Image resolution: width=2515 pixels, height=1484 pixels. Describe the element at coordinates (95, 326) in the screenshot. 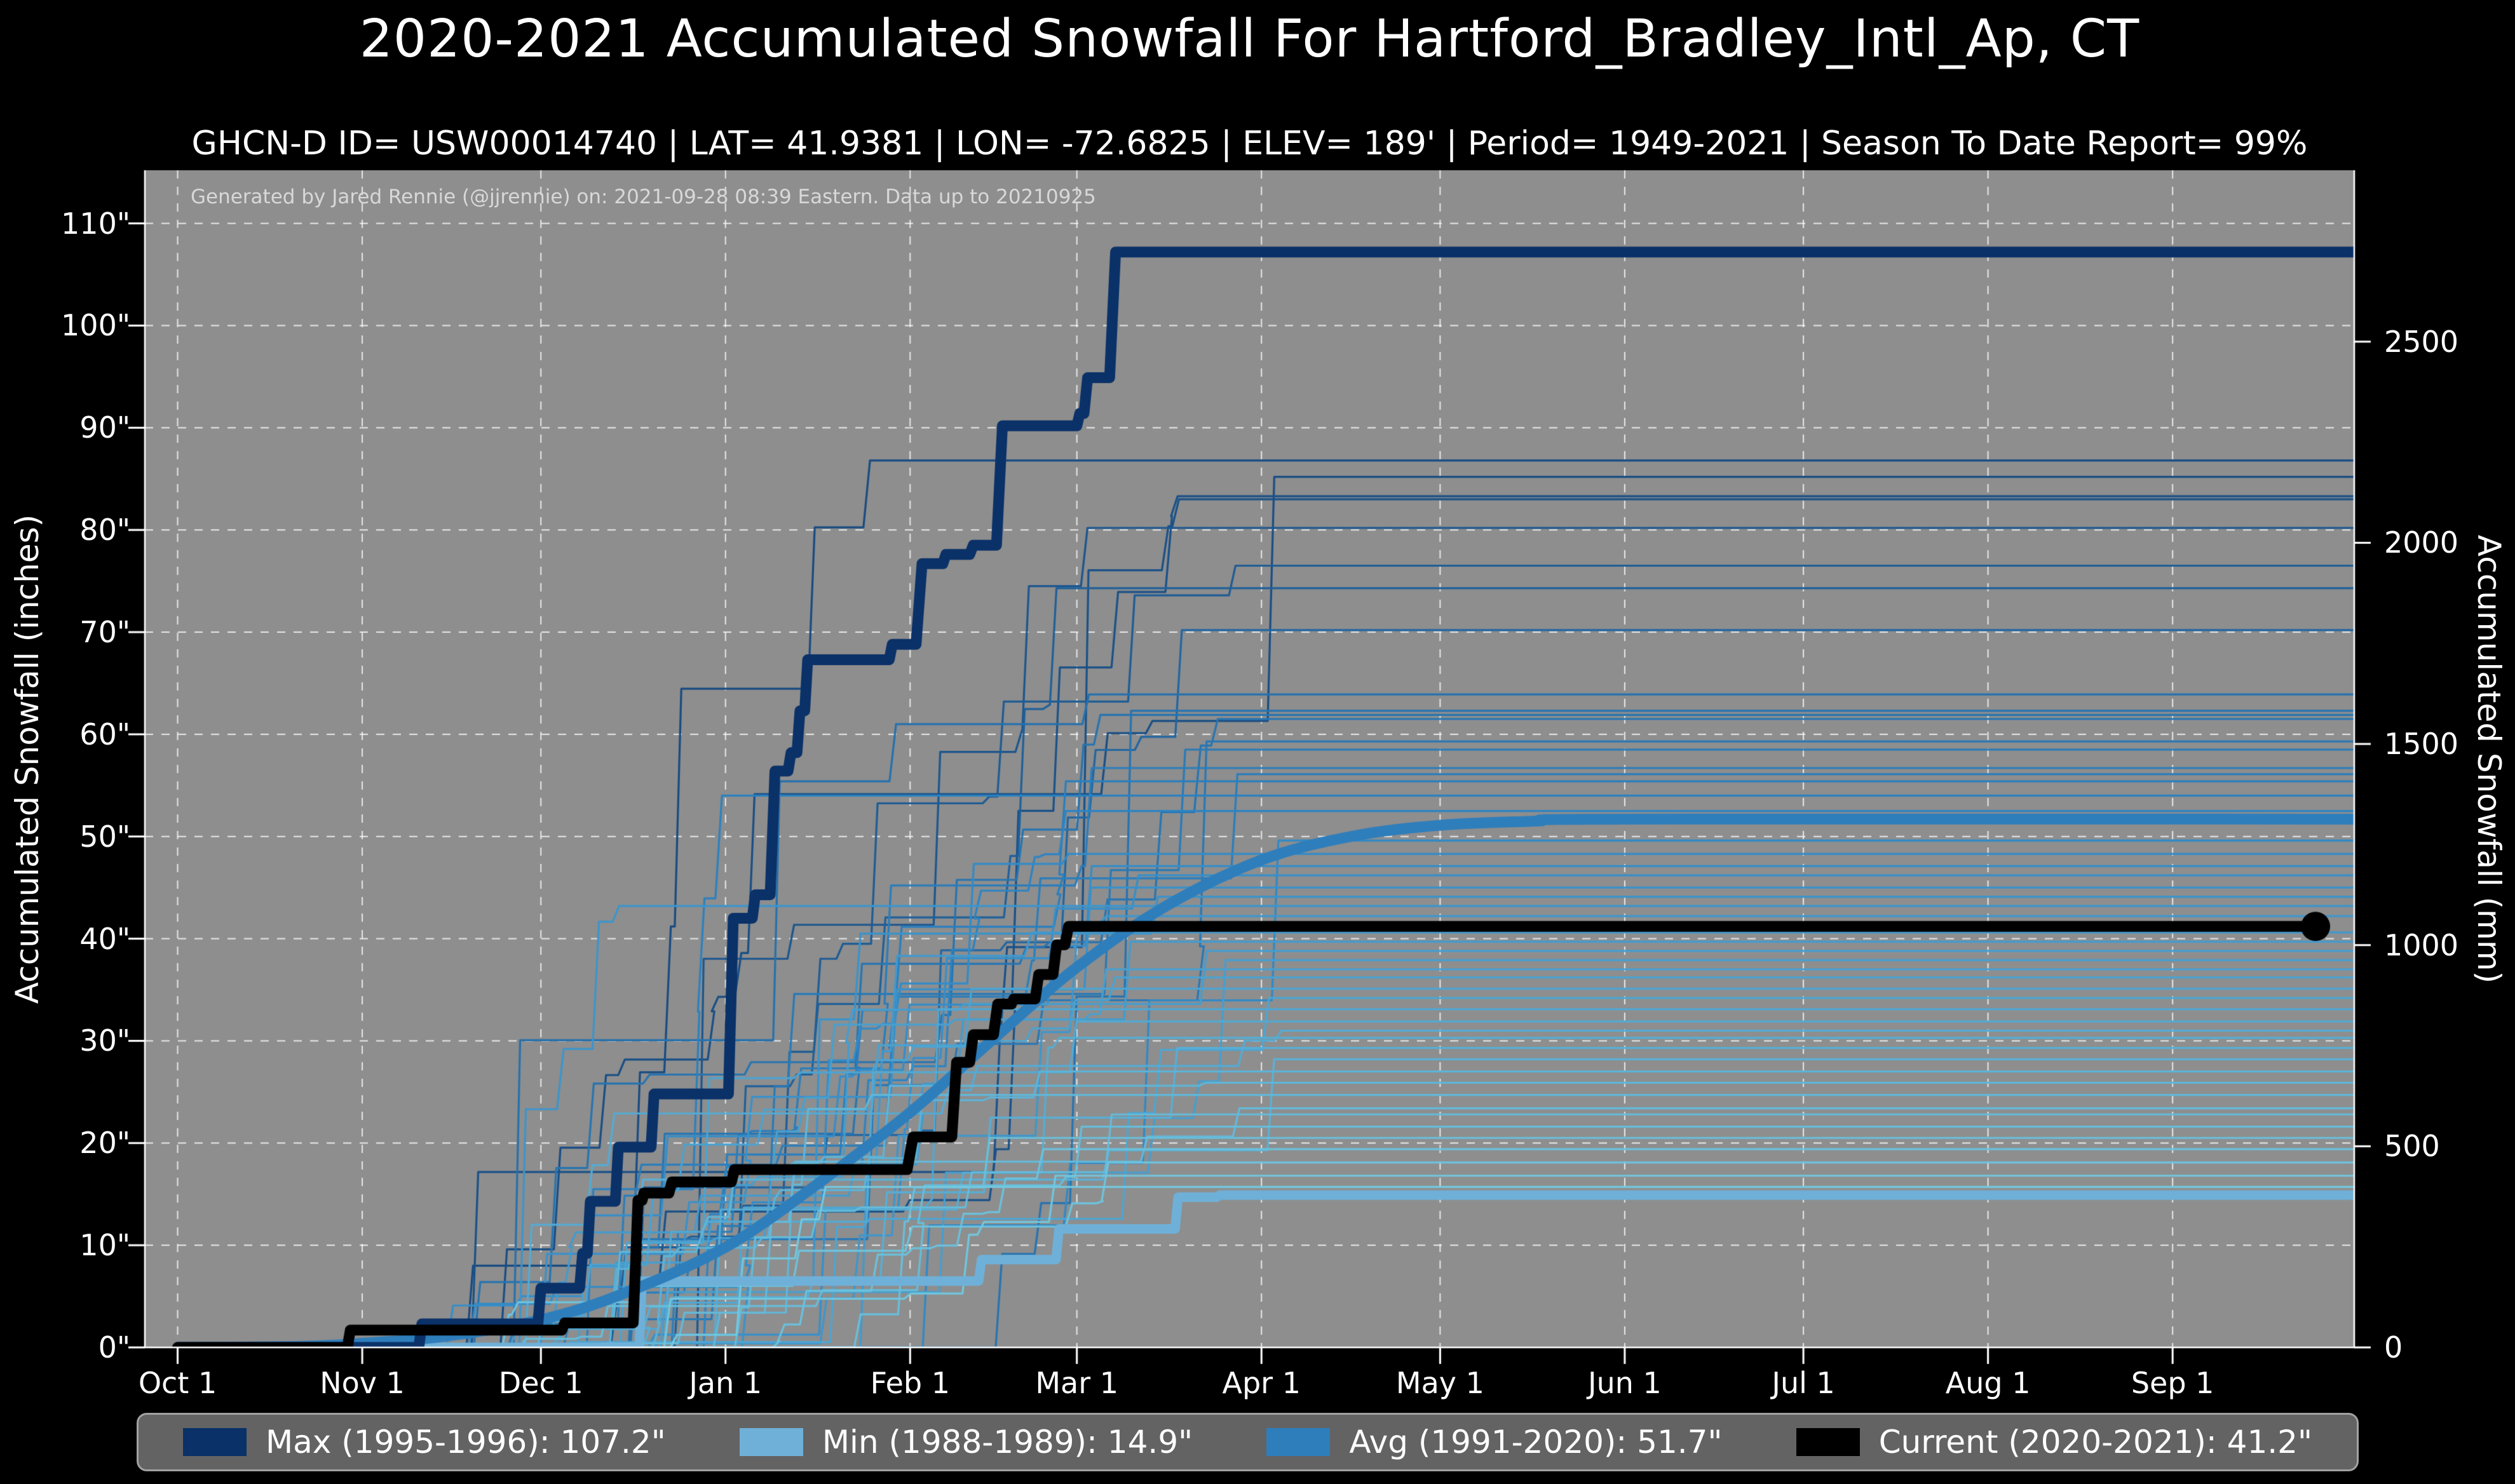

I see `y-tick-label-inches: 100"` at that location.